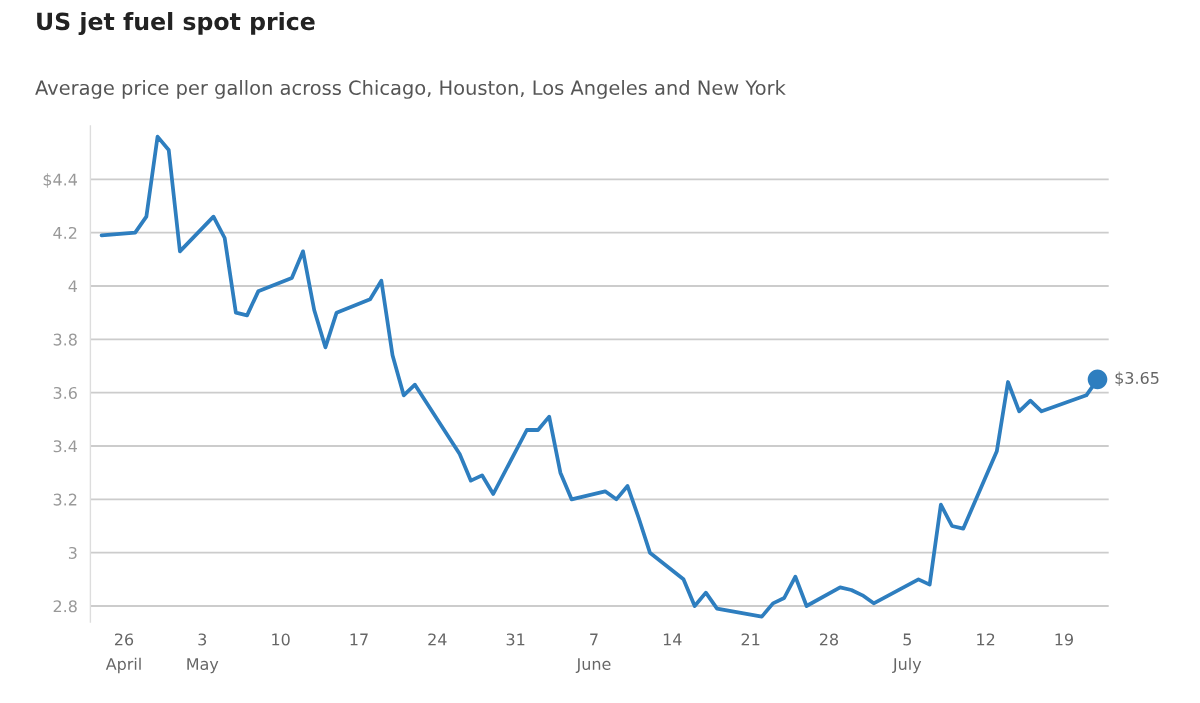 The width and height of the screenshot is (1200, 703). I want to click on x-tick-label: 7 June, so click(593, 653).